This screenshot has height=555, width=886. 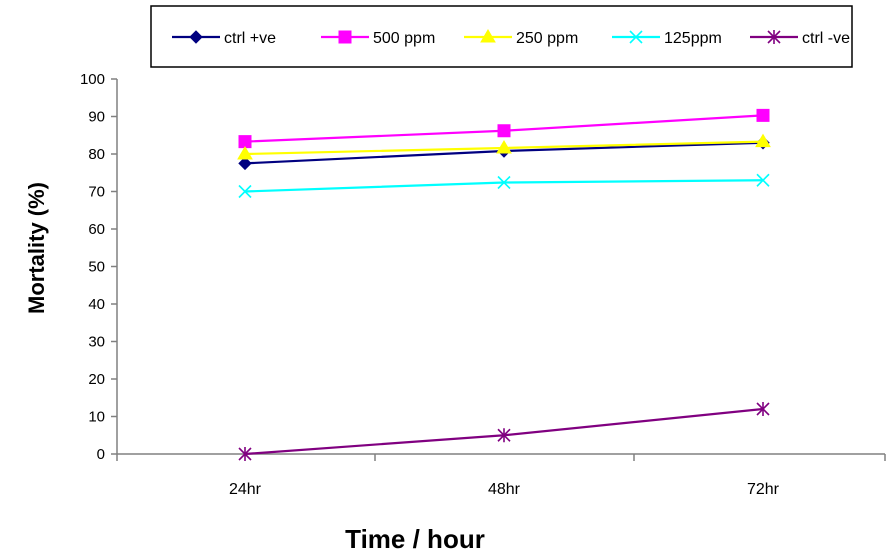 I want to click on y-tick-label: 70, so click(x=96, y=192).